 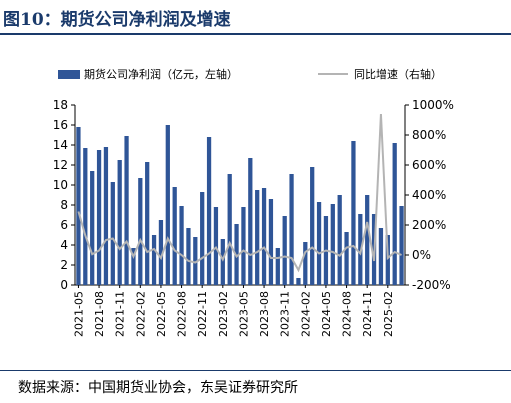 What do you see at coordinates (243, 314) in the screenshot?
I see `x-tick-label: 2023-05` at bounding box center [243, 314].